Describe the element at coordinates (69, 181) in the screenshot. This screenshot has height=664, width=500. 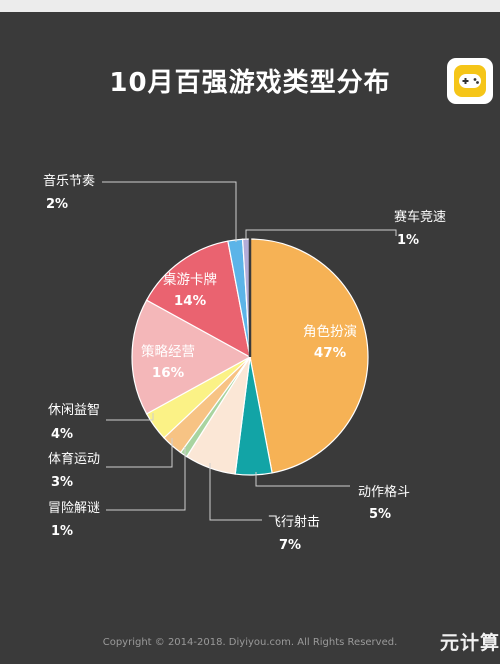
I see `slice-label: 音乐节奏` at that location.